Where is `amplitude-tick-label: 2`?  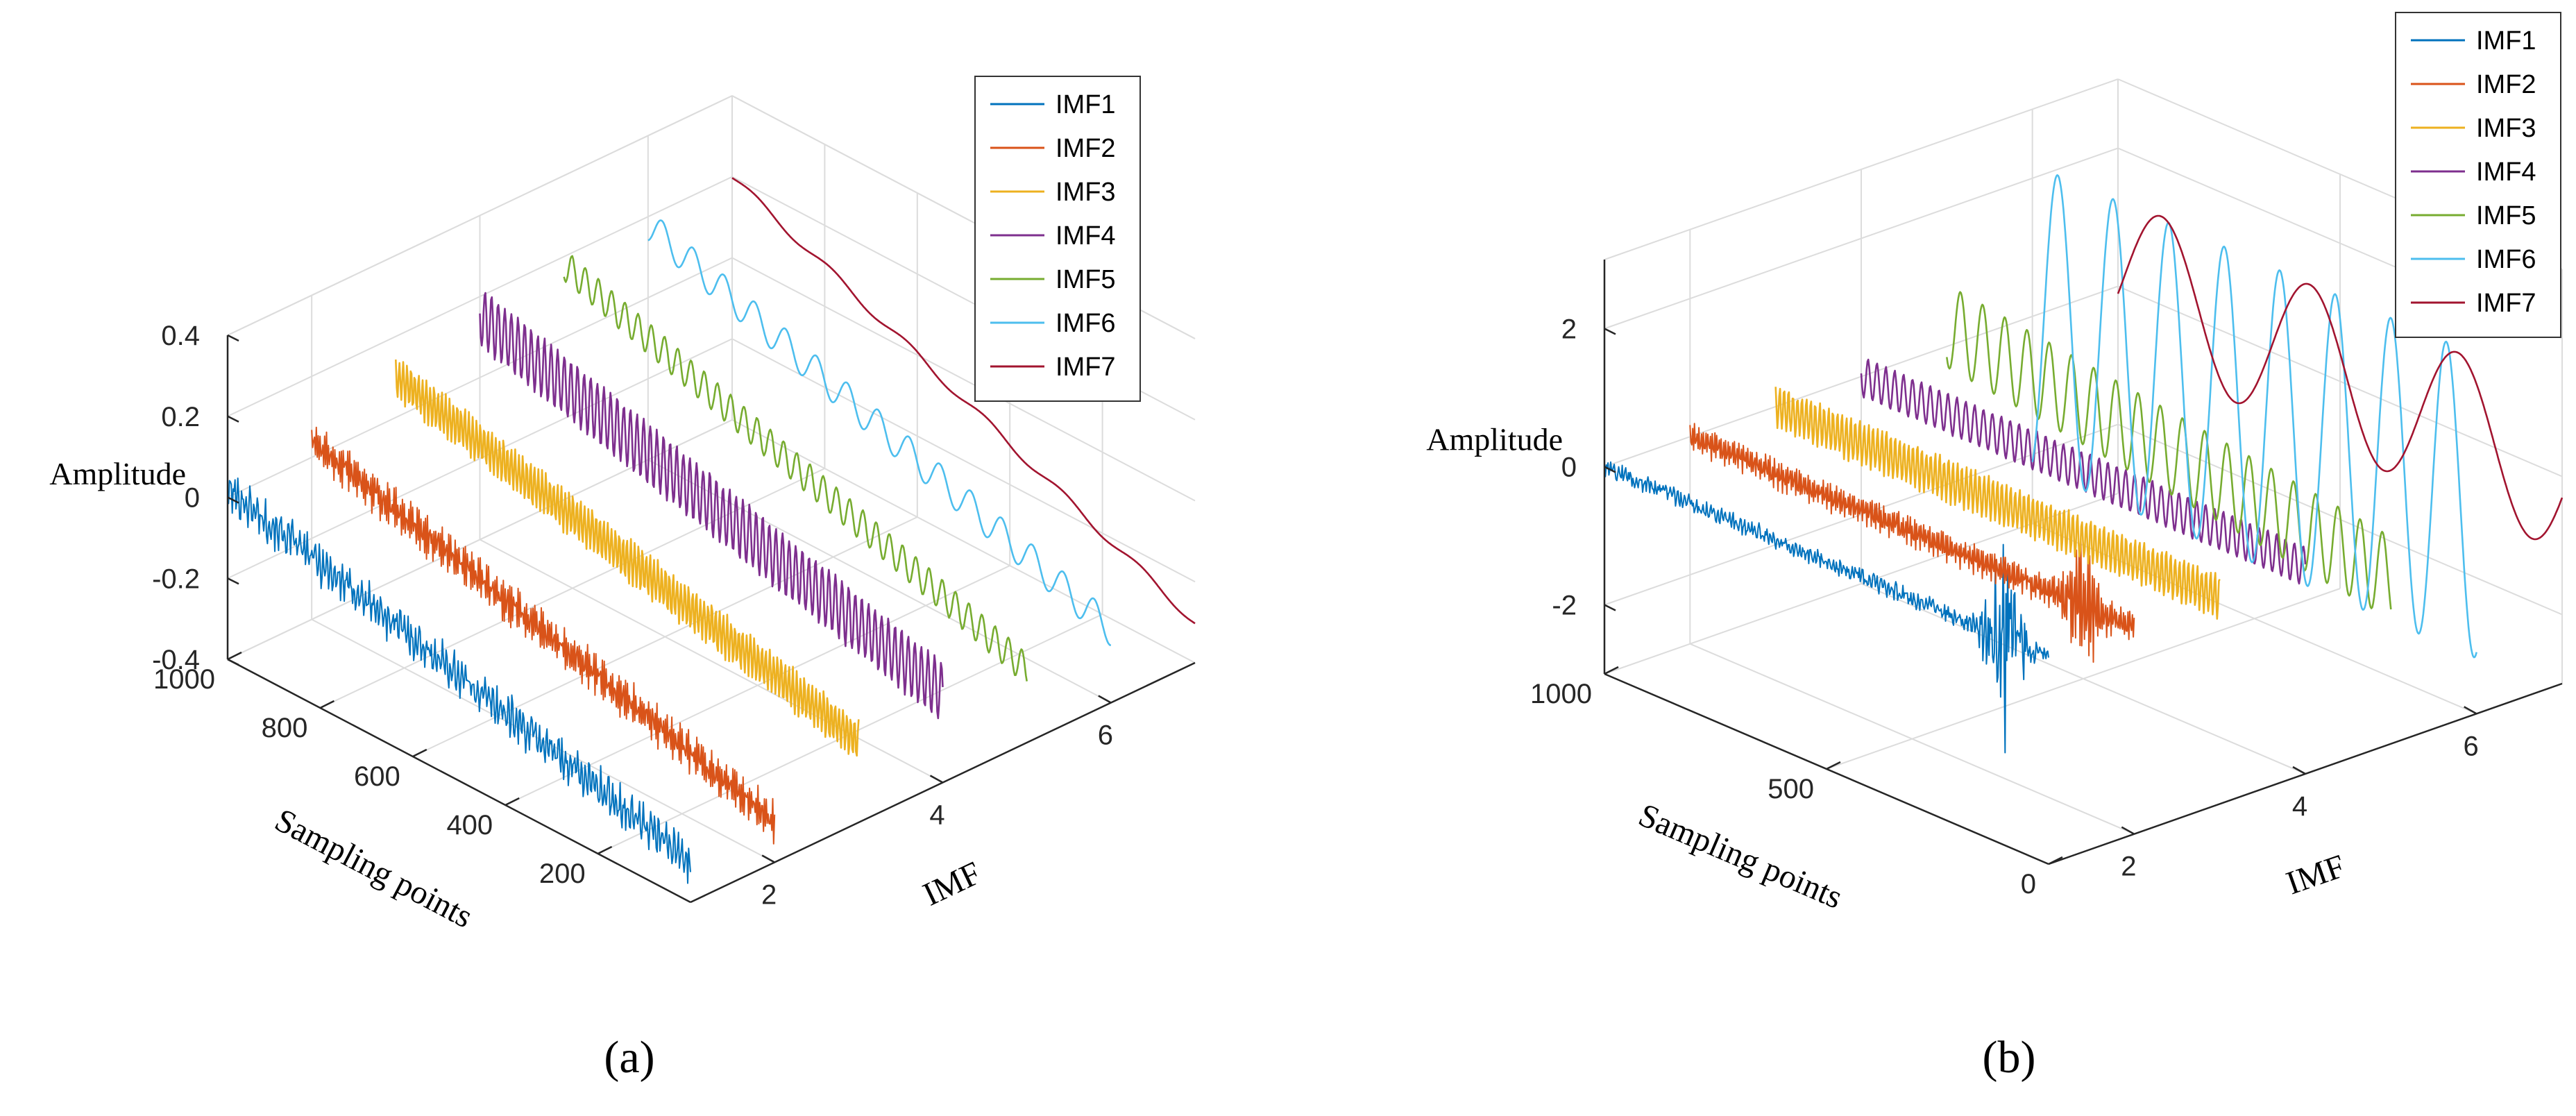 amplitude-tick-label: 2 is located at coordinates (1569, 330).